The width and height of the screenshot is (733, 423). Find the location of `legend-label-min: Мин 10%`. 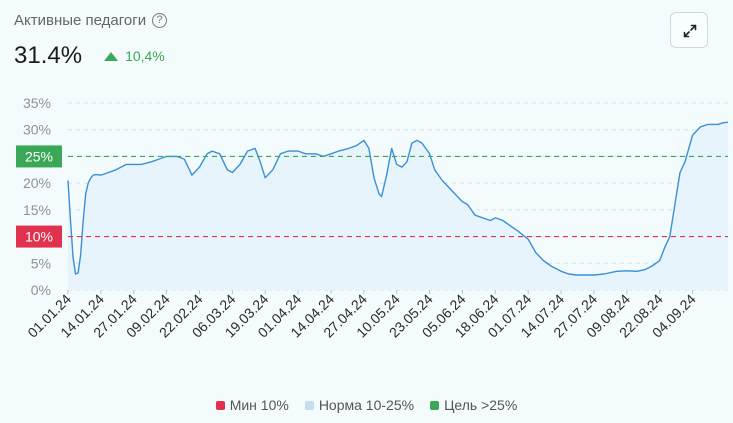

legend-label-min: Мин 10% is located at coordinates (259, 405).